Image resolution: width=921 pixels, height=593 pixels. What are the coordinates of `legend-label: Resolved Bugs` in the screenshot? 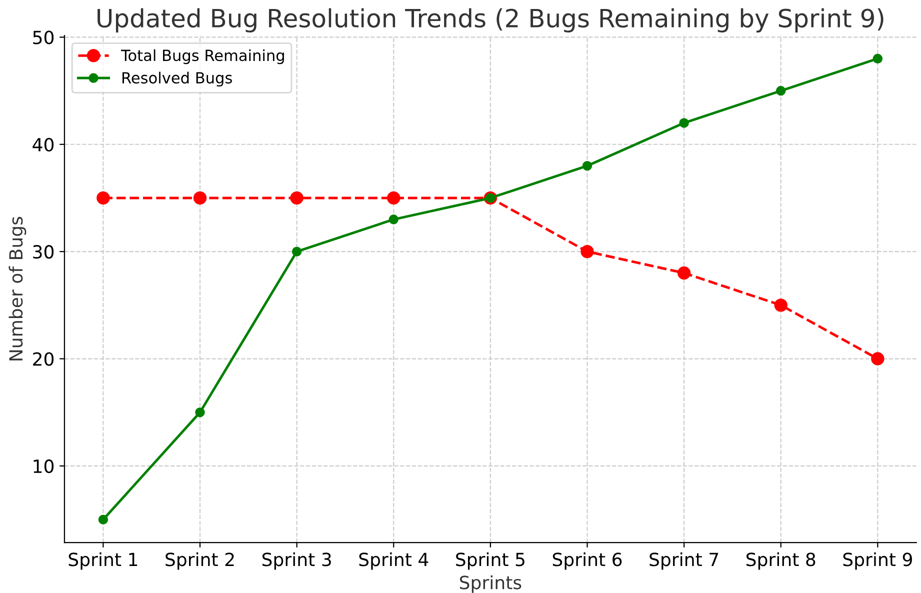 It's located at (177, 79).